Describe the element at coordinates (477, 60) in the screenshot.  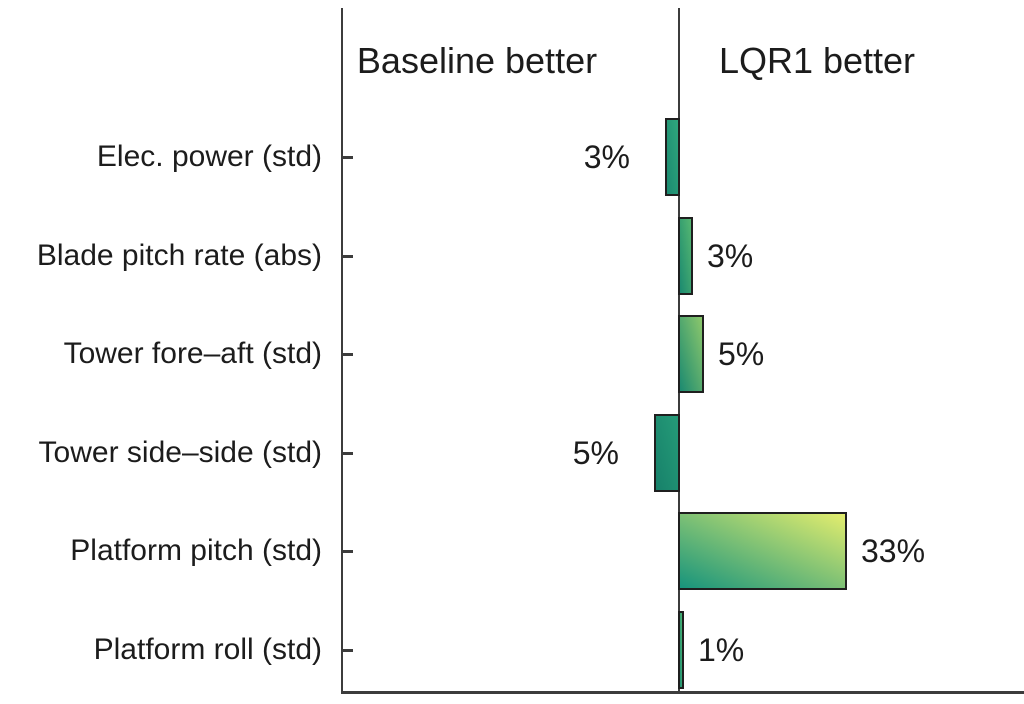
I see `zone-label-baseline-better: Baseline better` at that location.